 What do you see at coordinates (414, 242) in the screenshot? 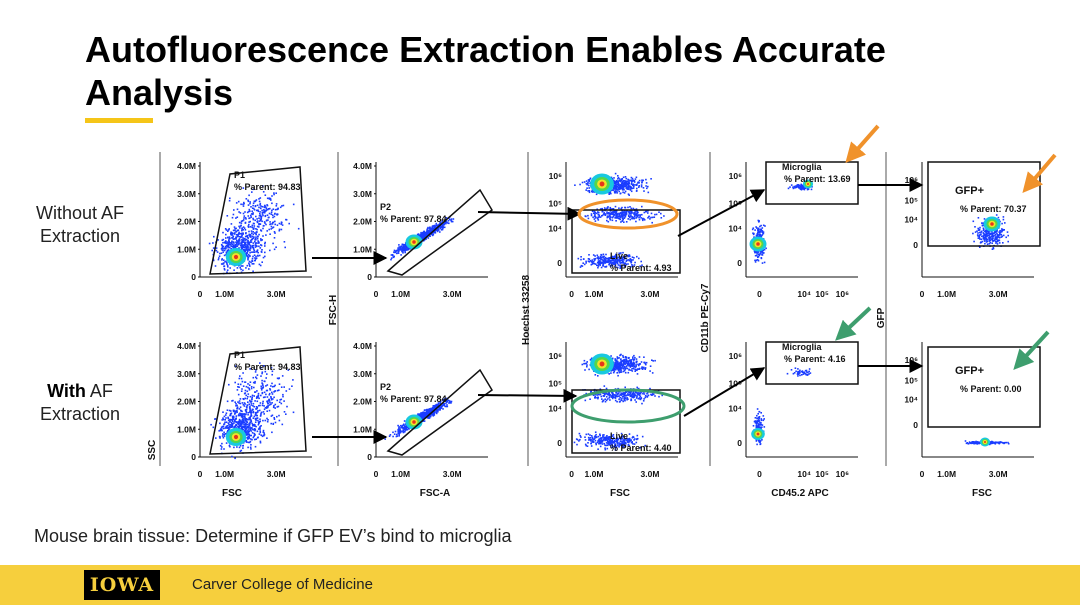
I see `density-red` at bounding box center [414, 242].